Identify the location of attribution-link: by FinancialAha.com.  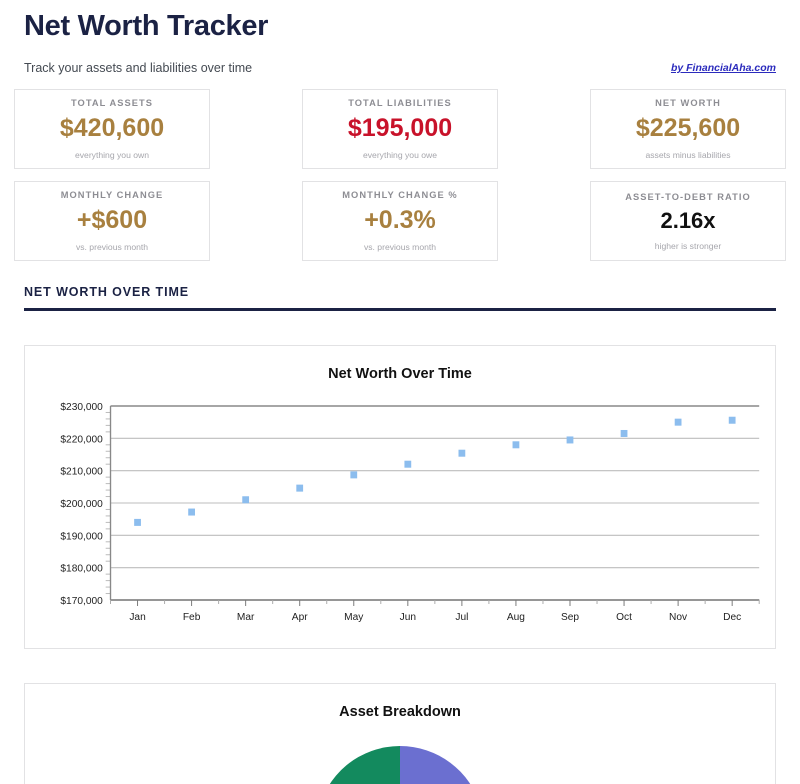
(723, 68).